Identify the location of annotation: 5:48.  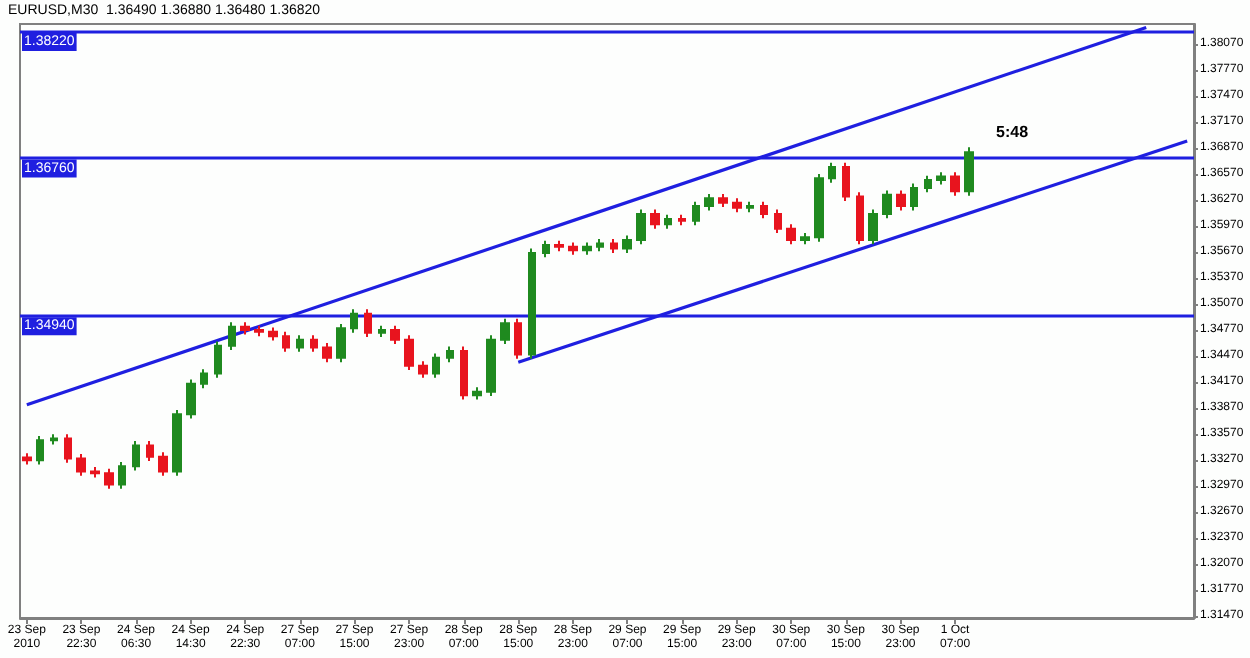
(1013, 132).